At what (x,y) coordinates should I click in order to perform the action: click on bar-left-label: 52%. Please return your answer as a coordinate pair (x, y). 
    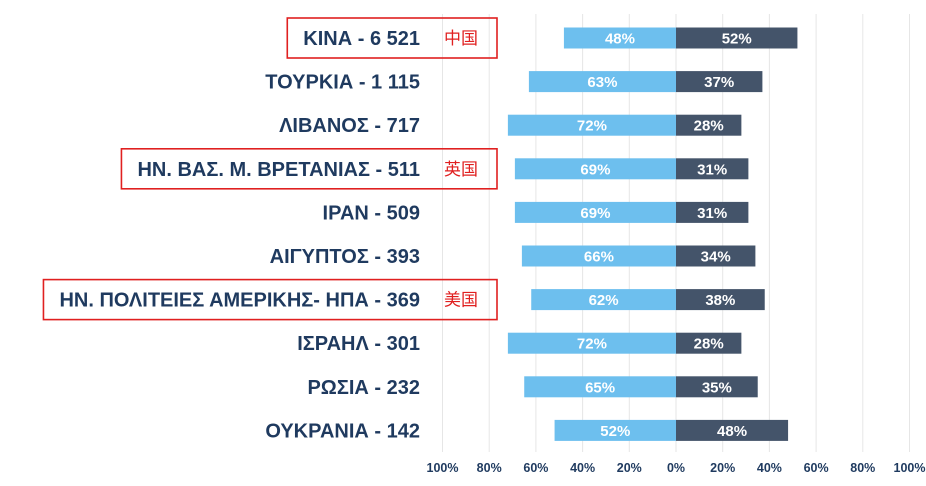
    Looking at the image, I should click on (615, 431).